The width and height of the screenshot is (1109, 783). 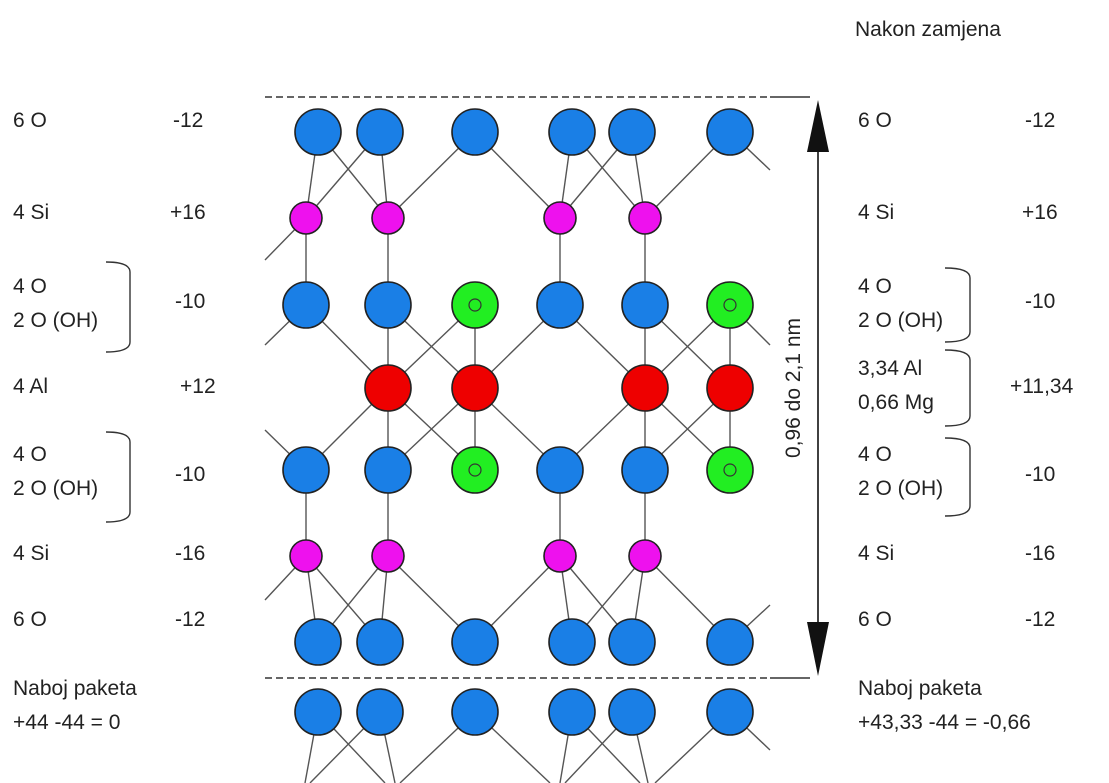 I want to click on right-al-mg-line1: 3,34 Al, so click(x=890, y=368).